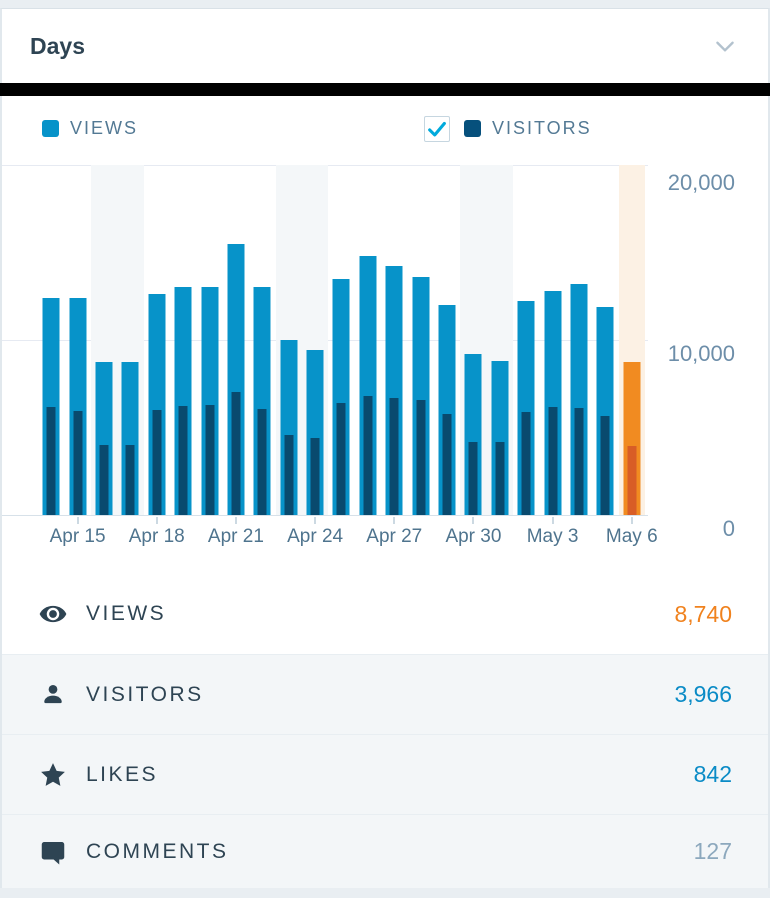 The image size is (770, 898). What do you see at coordinates (394, 536) in the screenshot?
I see `x-axis-label: Apr 27` at bounding box center [394, 536].